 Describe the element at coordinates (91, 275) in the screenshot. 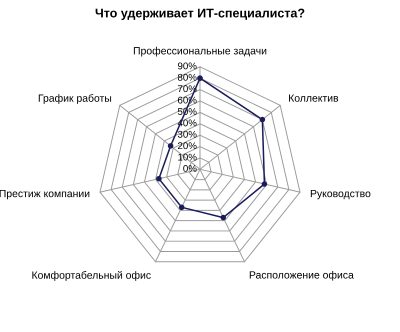

I see `spoke-label: Комфортабельный офис` at that location.